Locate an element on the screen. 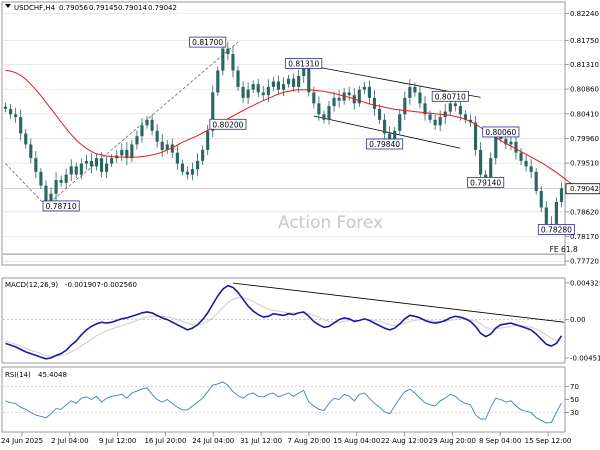 The height and width of the screenshot is (450, 600). watermark: Action Forex is located at coordinates (330, 223).